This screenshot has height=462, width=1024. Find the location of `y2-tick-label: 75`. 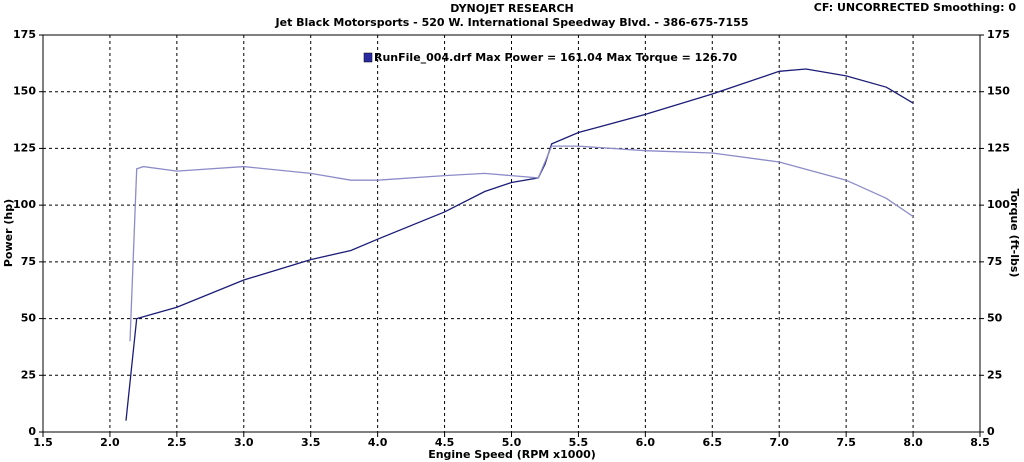

y2-tick-label: 75 is located at coordinates (994, 261).